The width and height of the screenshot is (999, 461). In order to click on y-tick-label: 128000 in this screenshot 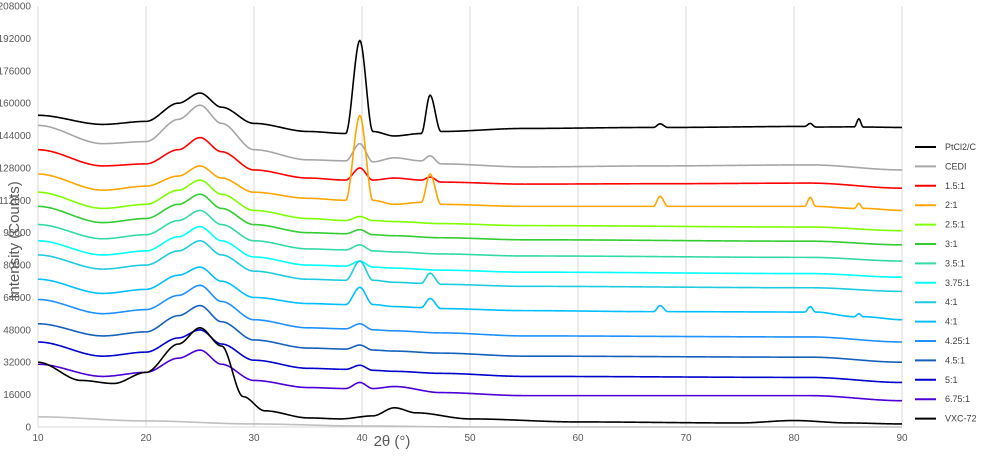, I will do `click(15, 168)`.